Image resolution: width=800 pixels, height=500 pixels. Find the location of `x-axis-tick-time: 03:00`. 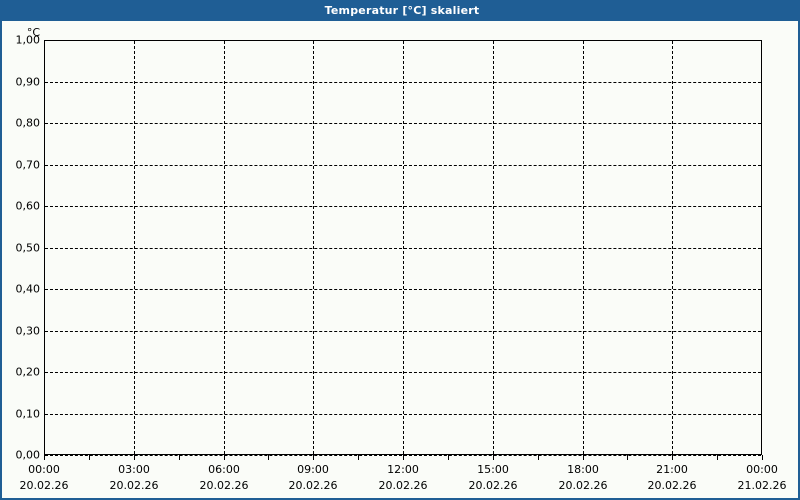

x-axis-tick-time: 03:00 is located at coordinates (134, 469).